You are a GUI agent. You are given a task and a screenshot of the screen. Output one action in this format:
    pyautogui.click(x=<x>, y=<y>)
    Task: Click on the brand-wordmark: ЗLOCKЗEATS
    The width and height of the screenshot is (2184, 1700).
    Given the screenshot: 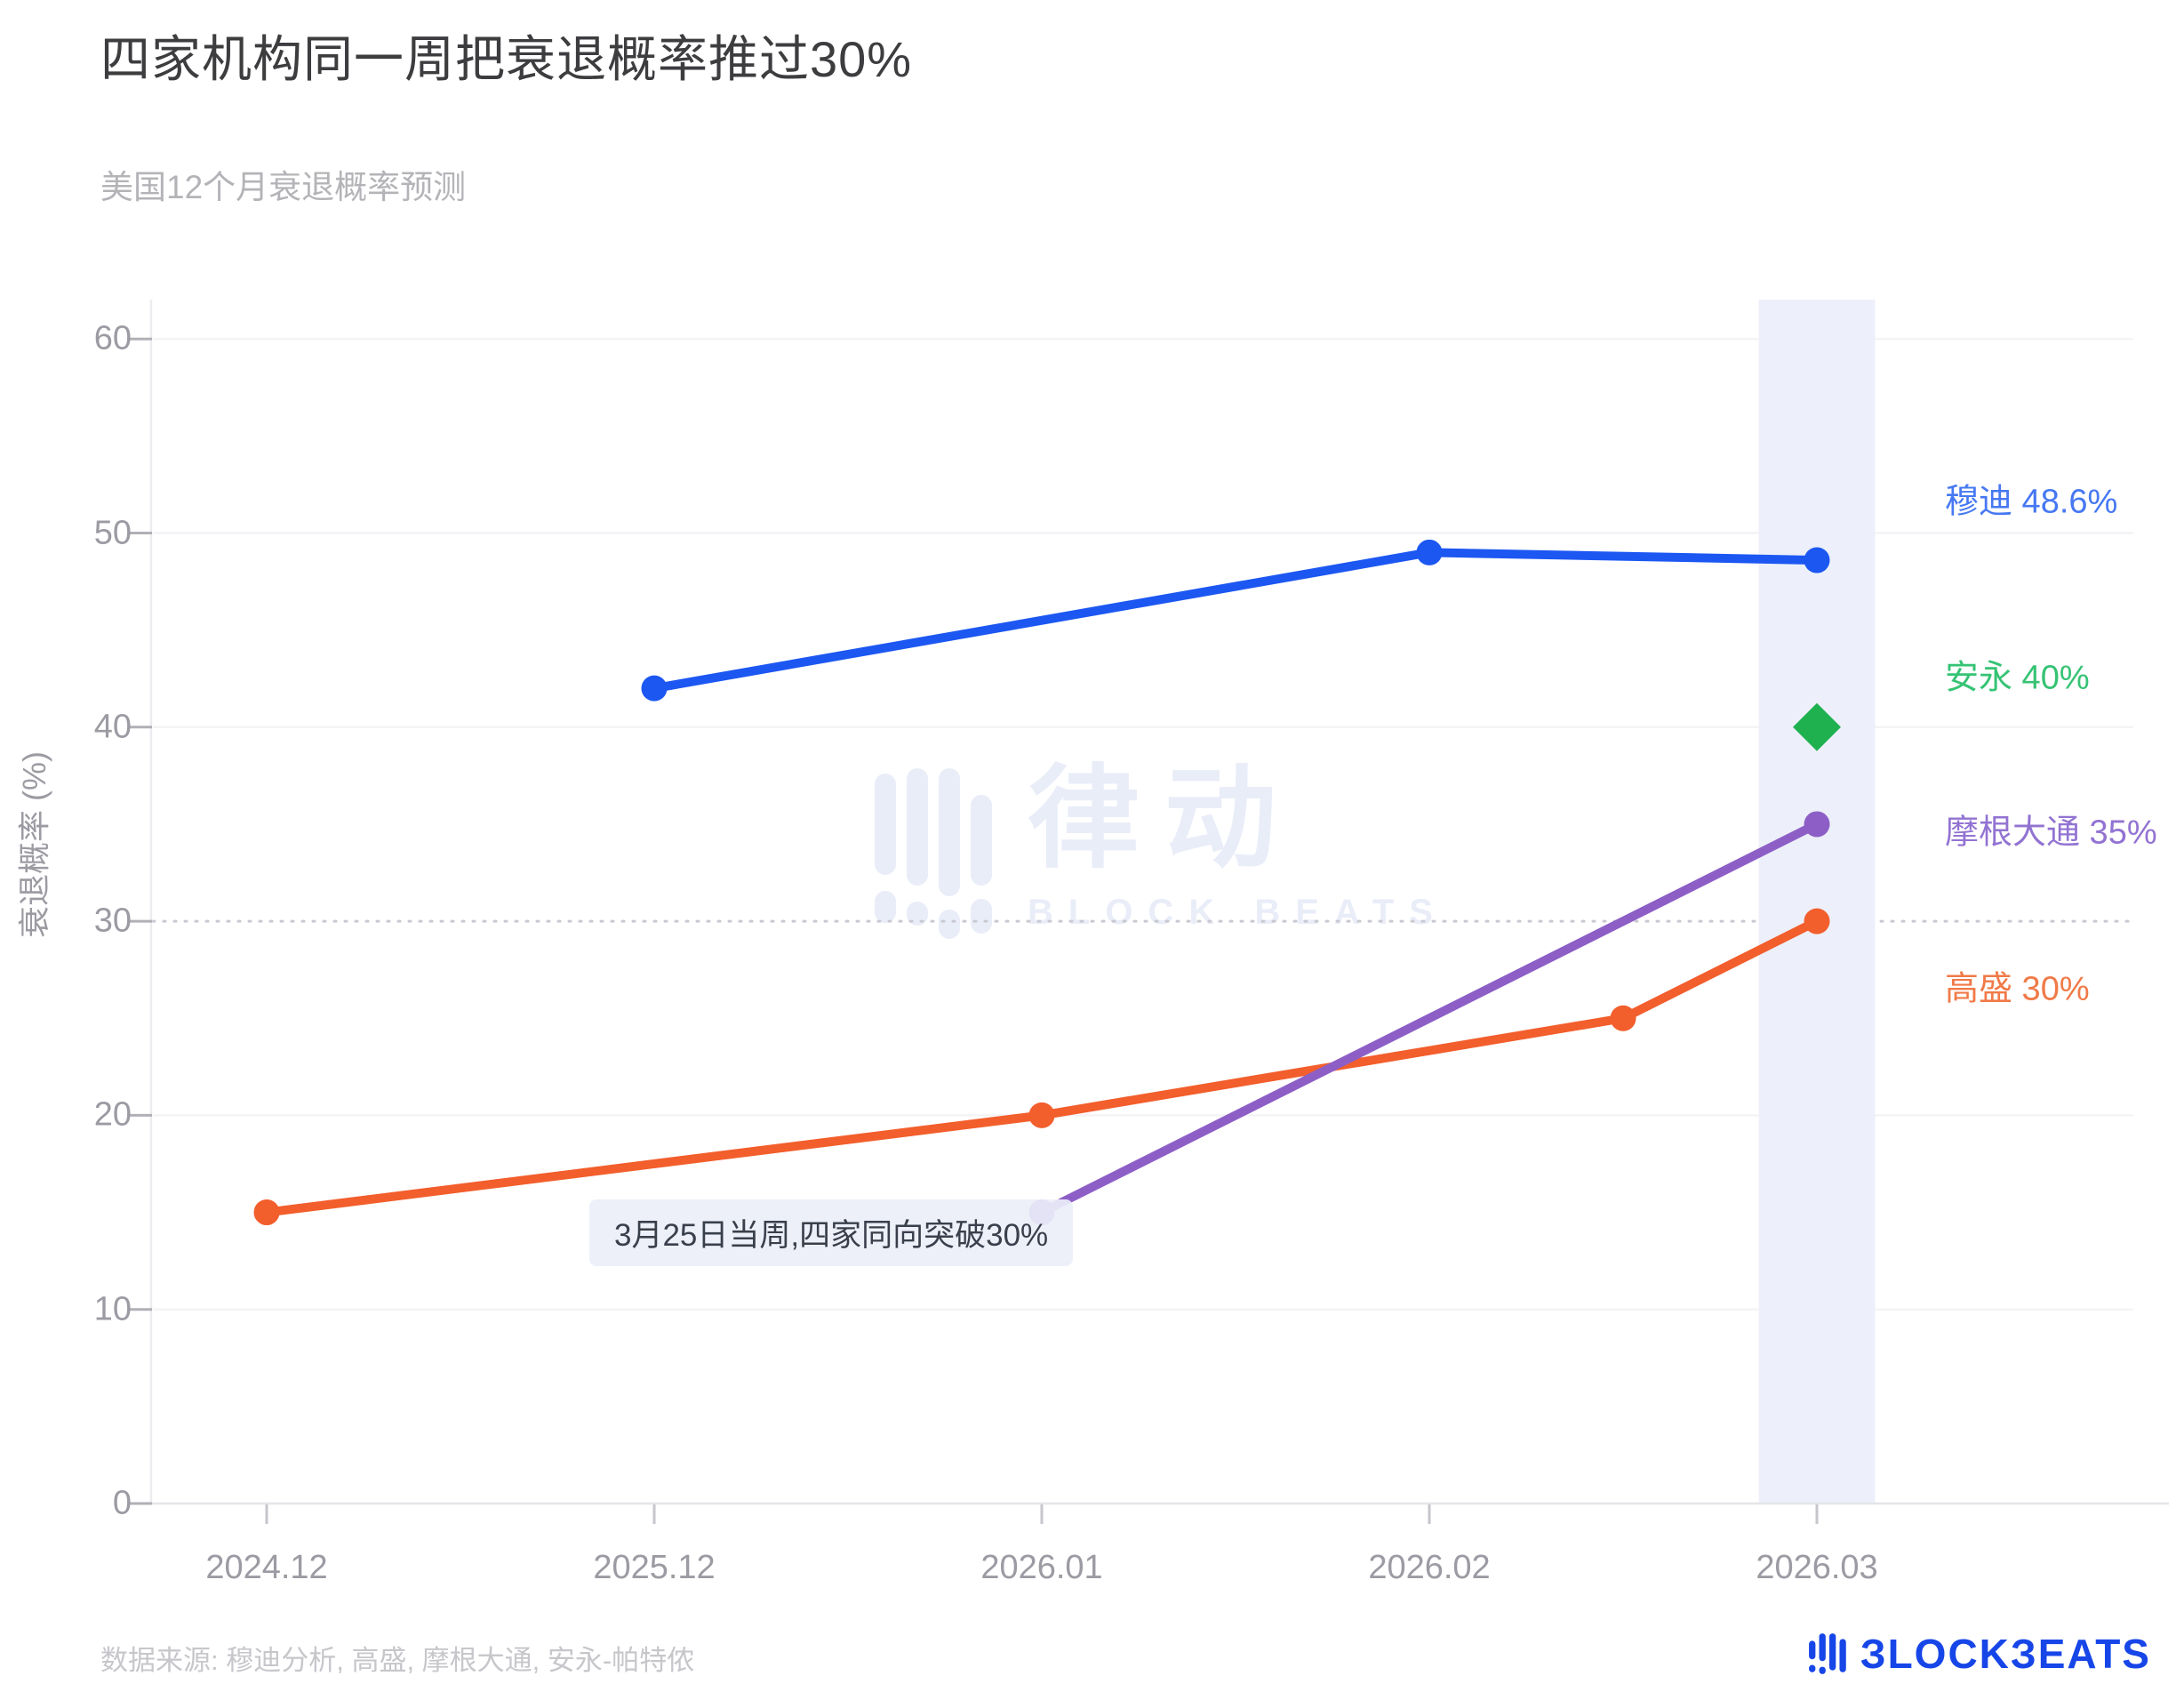 What is the action you would take?
    pyautogui.click(x=2005, y=1654)
    